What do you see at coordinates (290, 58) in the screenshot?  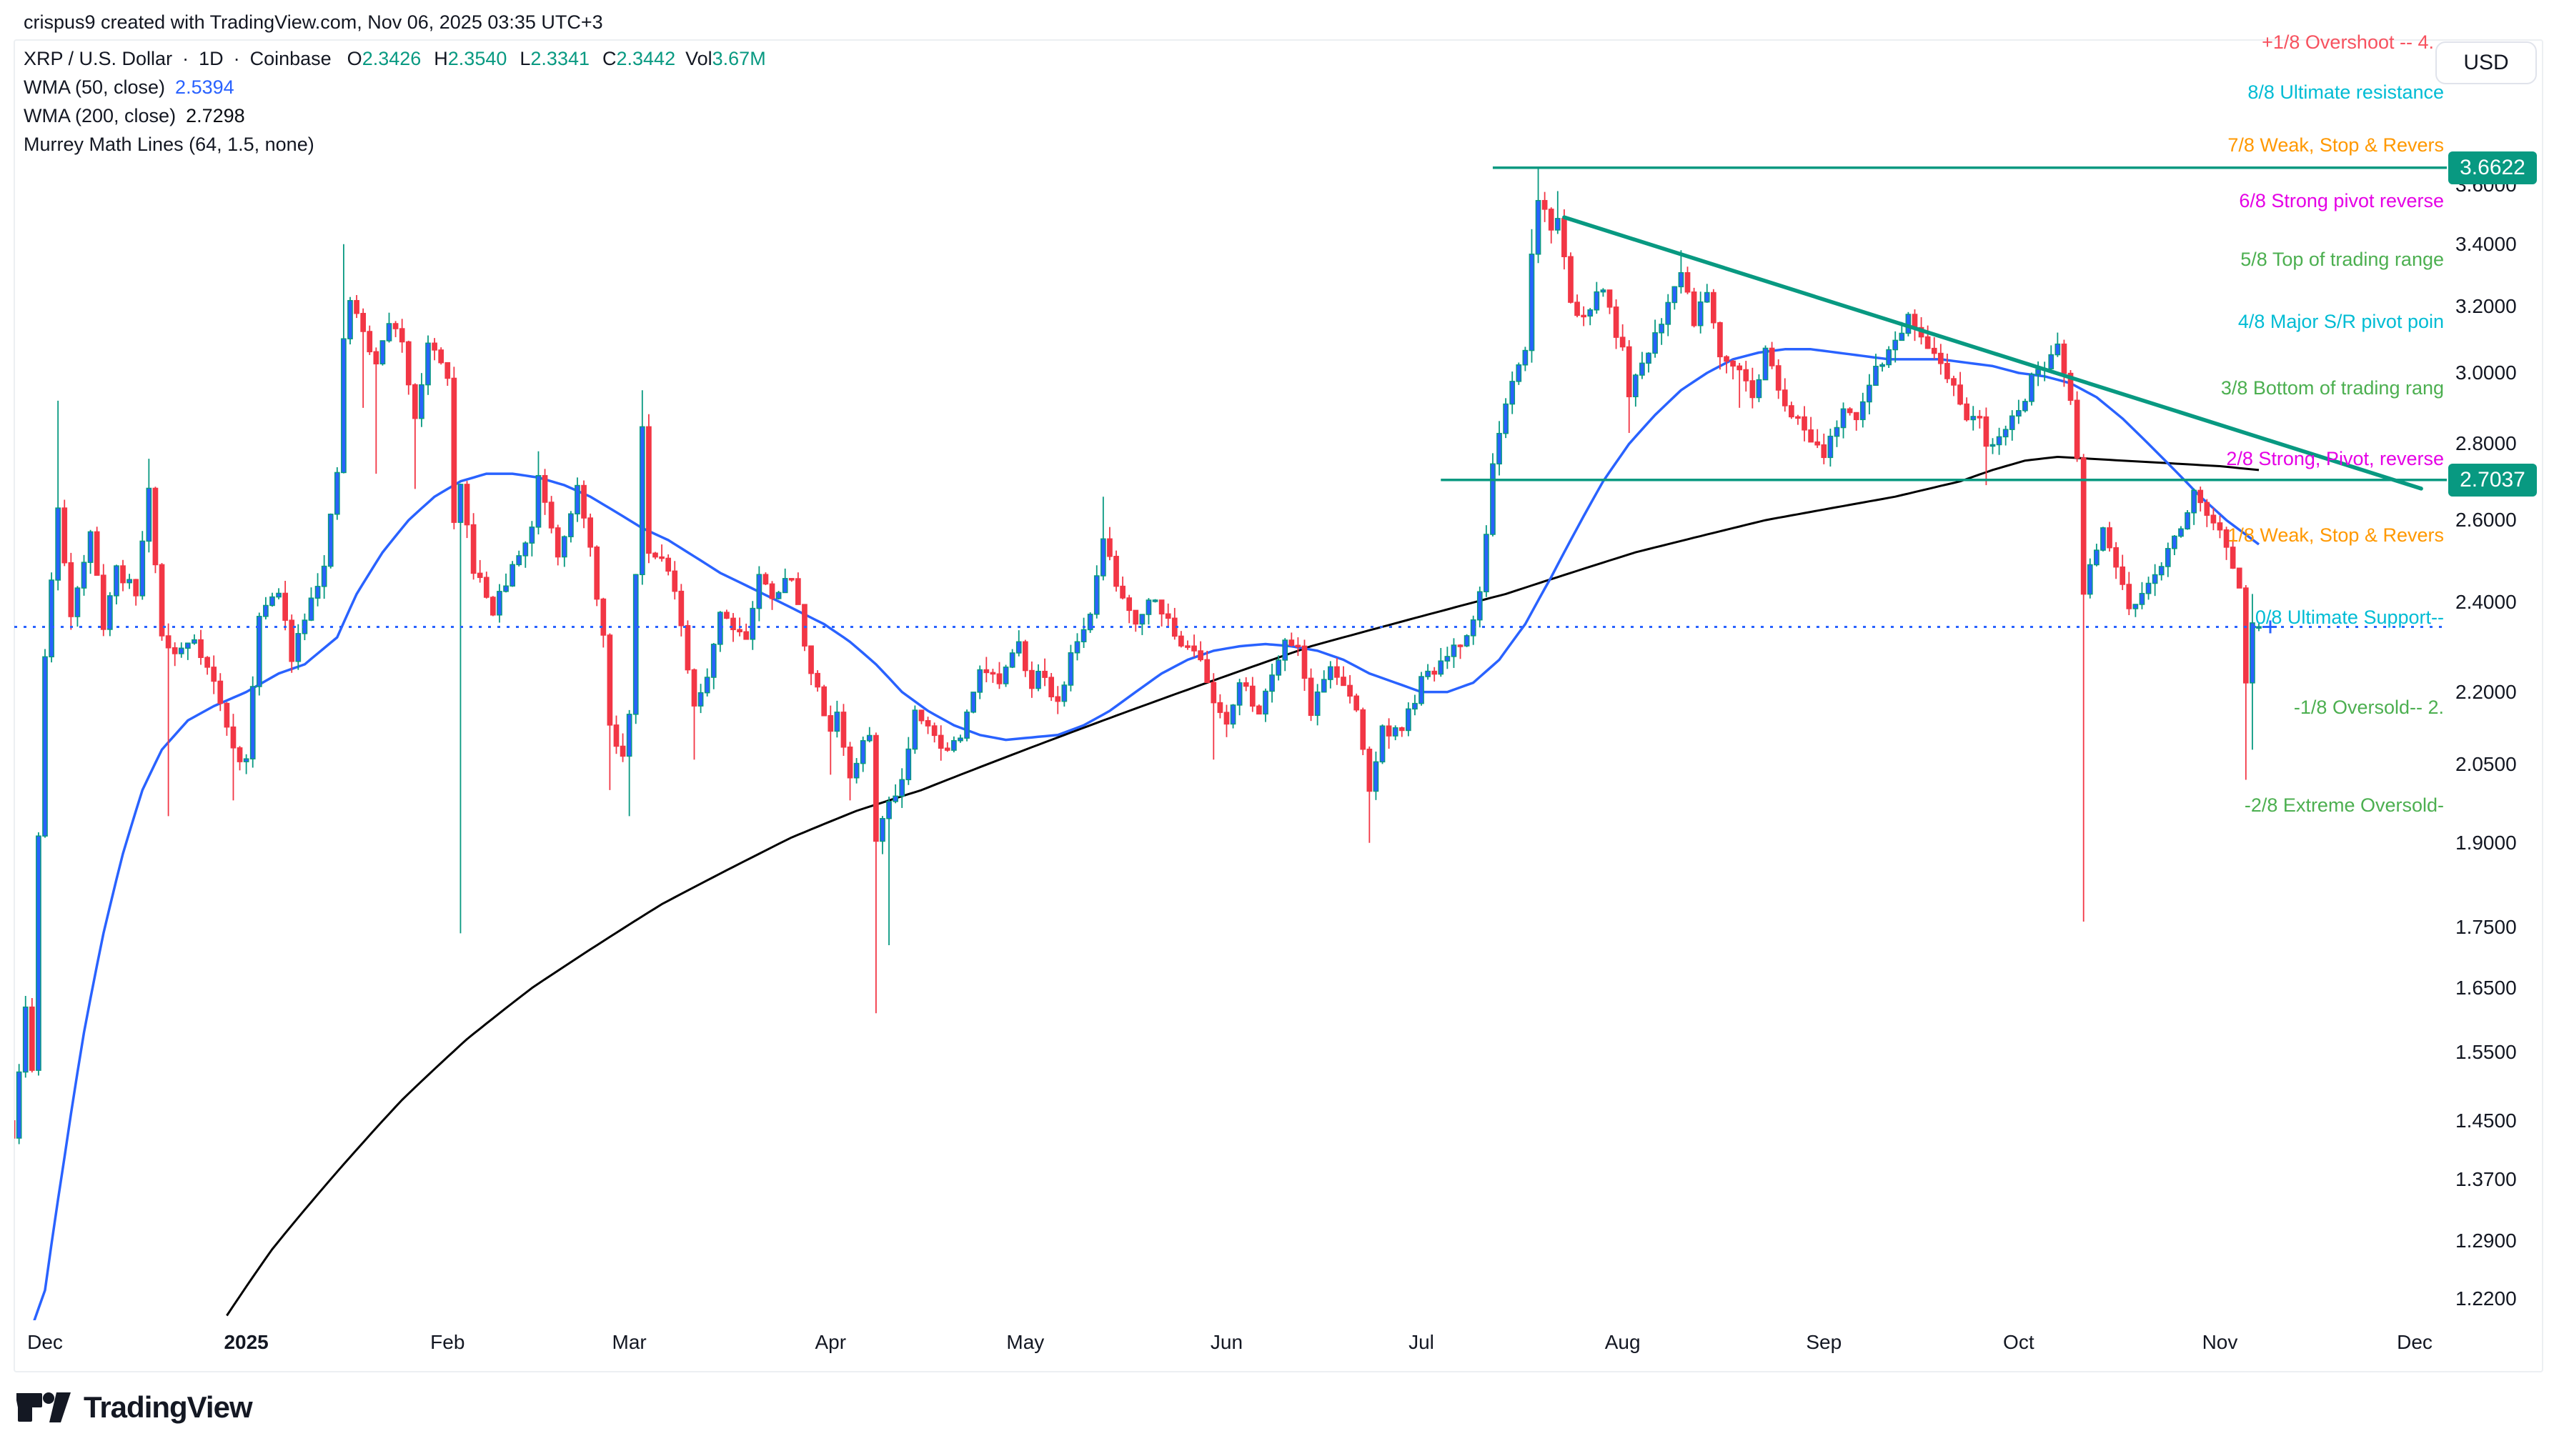 I see `exchange-label: Coinbase` at bounding box center [290, 58].